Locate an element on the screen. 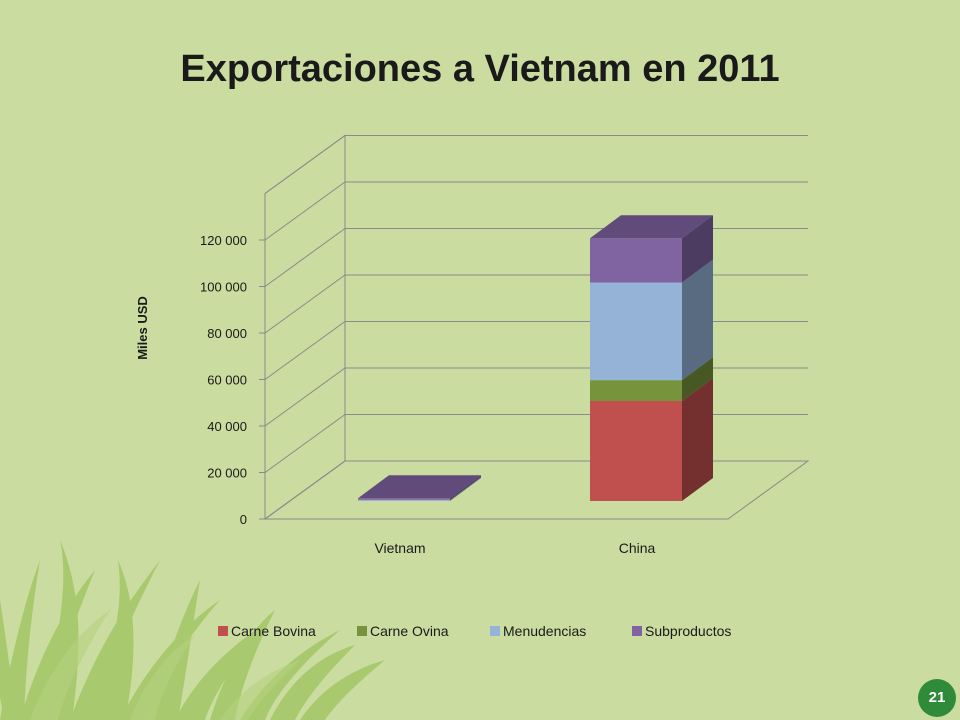 This screenshot has height=720, width=960. page-number-badge: 21 is located at coordinates (937, 698).